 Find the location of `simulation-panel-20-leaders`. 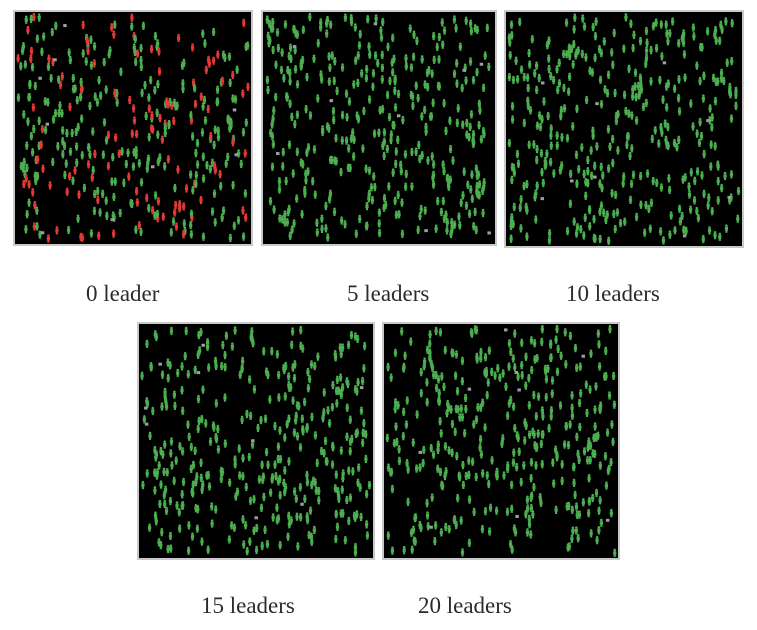

simulation-panel-20-leaders is located at coordinates (501, 441).